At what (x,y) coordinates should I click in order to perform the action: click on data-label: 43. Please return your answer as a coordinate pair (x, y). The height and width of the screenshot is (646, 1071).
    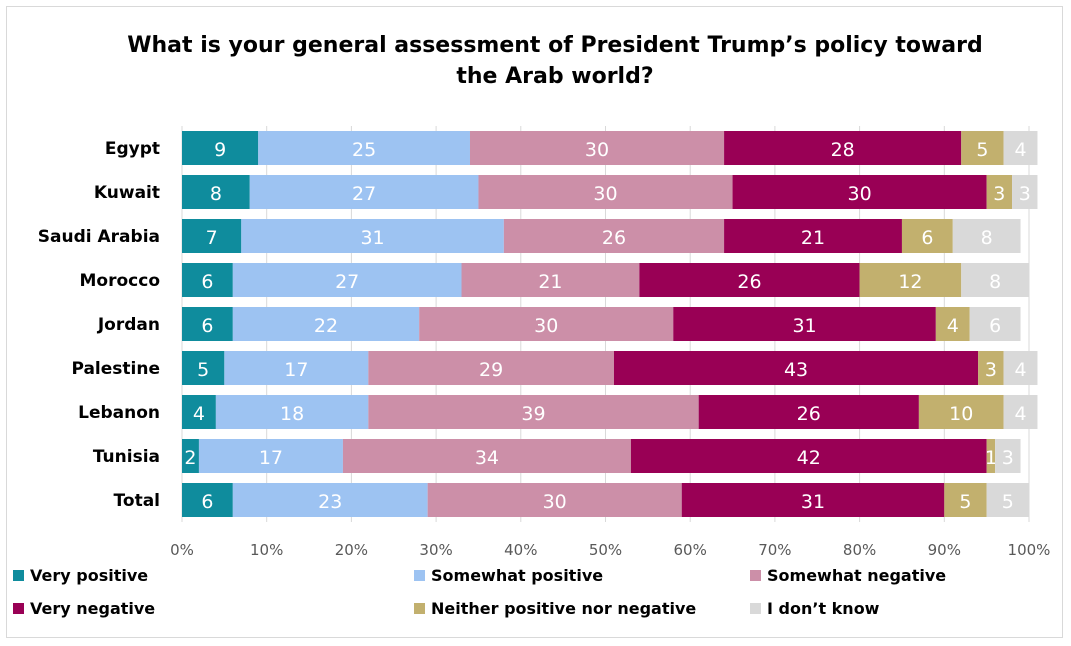
    Looking at the image, I should click on (796, 370).